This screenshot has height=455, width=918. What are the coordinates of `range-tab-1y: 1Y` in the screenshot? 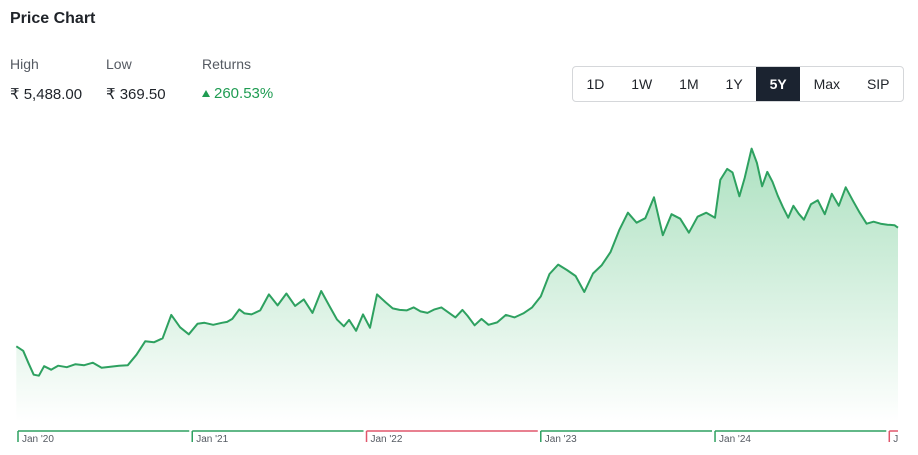 It's located at (734, 84).